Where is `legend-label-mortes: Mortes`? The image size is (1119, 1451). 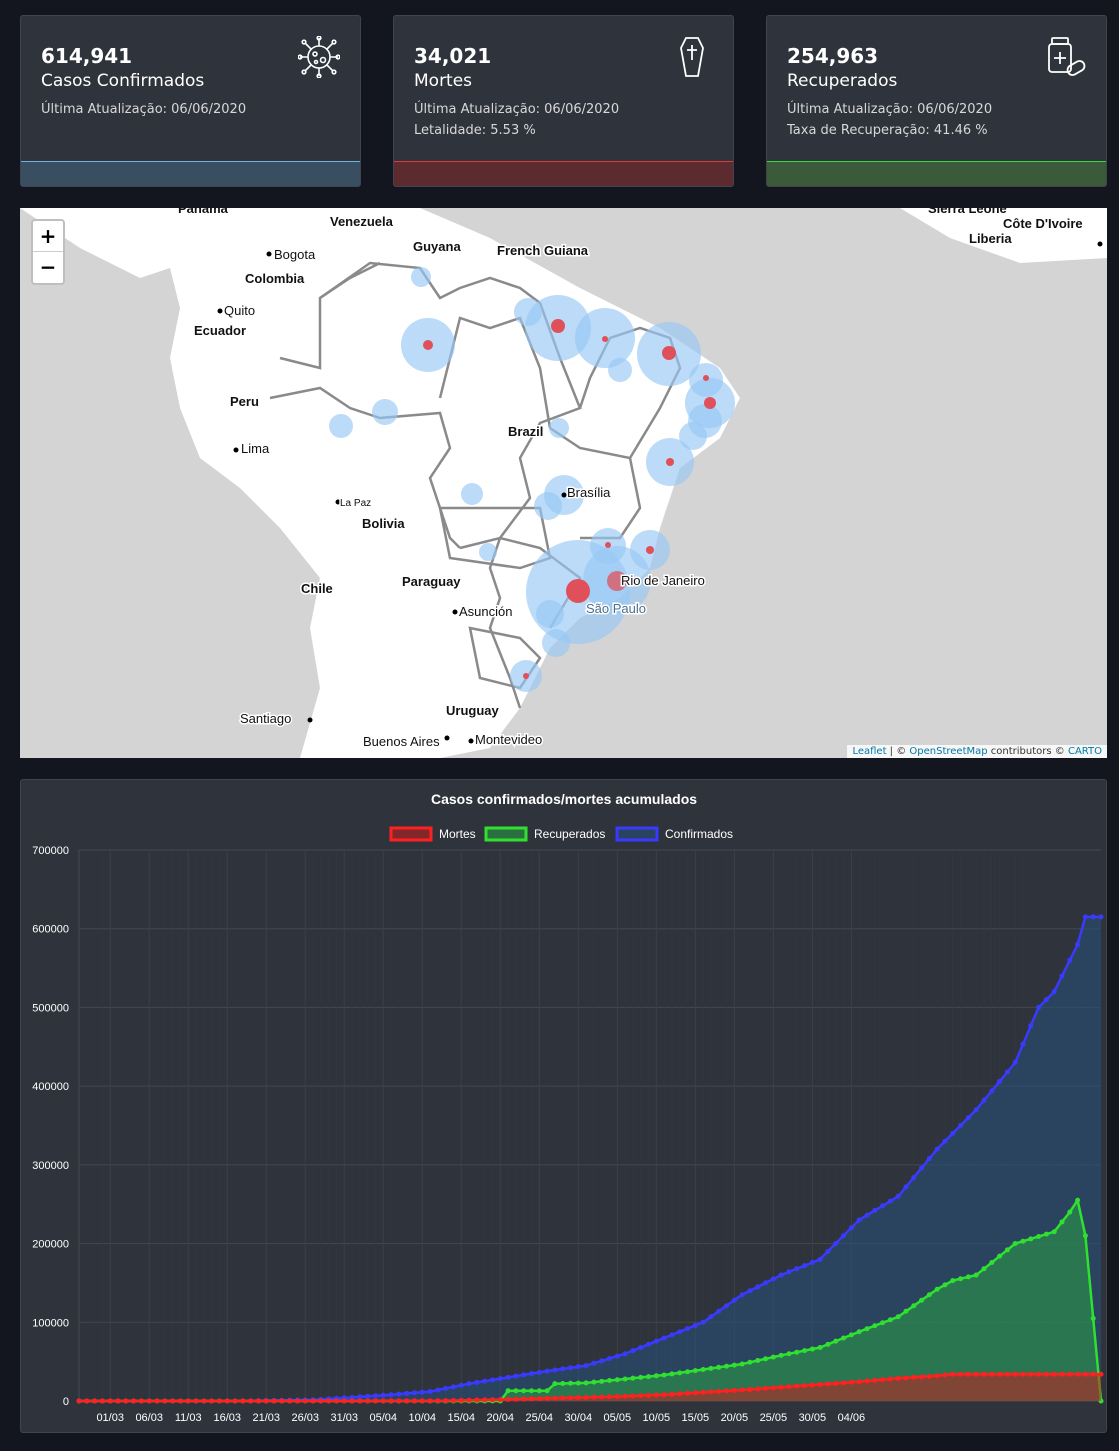 legend-label-mortes: Mortes is located at coordinates (457, 834).